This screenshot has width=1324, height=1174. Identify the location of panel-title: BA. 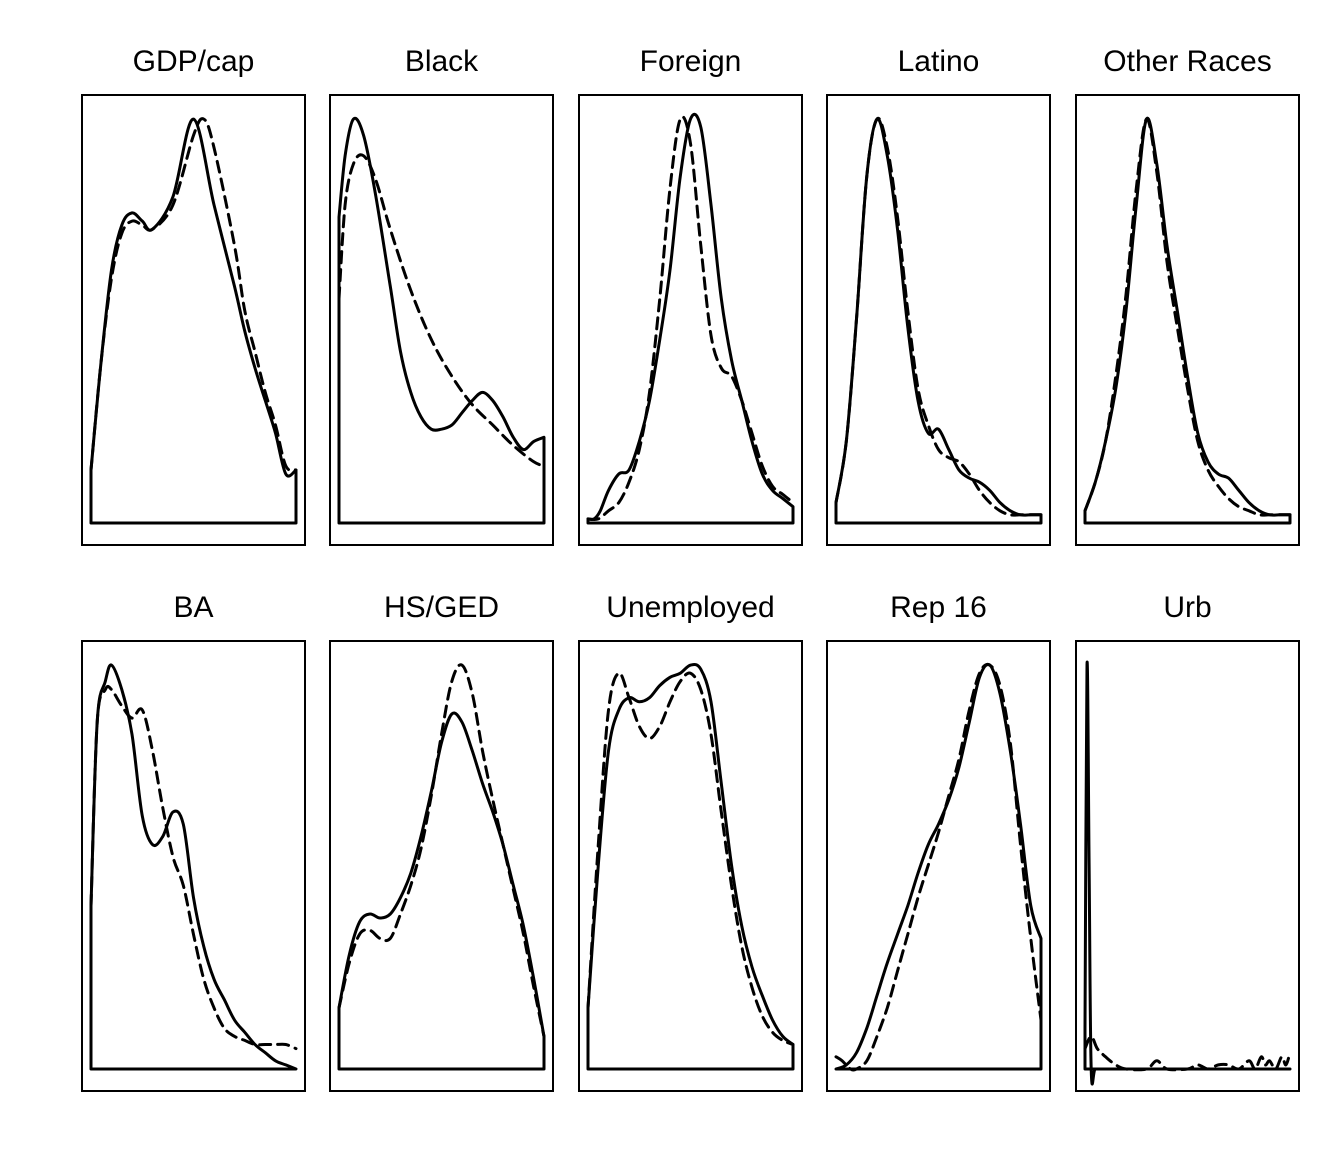
(193, 607).